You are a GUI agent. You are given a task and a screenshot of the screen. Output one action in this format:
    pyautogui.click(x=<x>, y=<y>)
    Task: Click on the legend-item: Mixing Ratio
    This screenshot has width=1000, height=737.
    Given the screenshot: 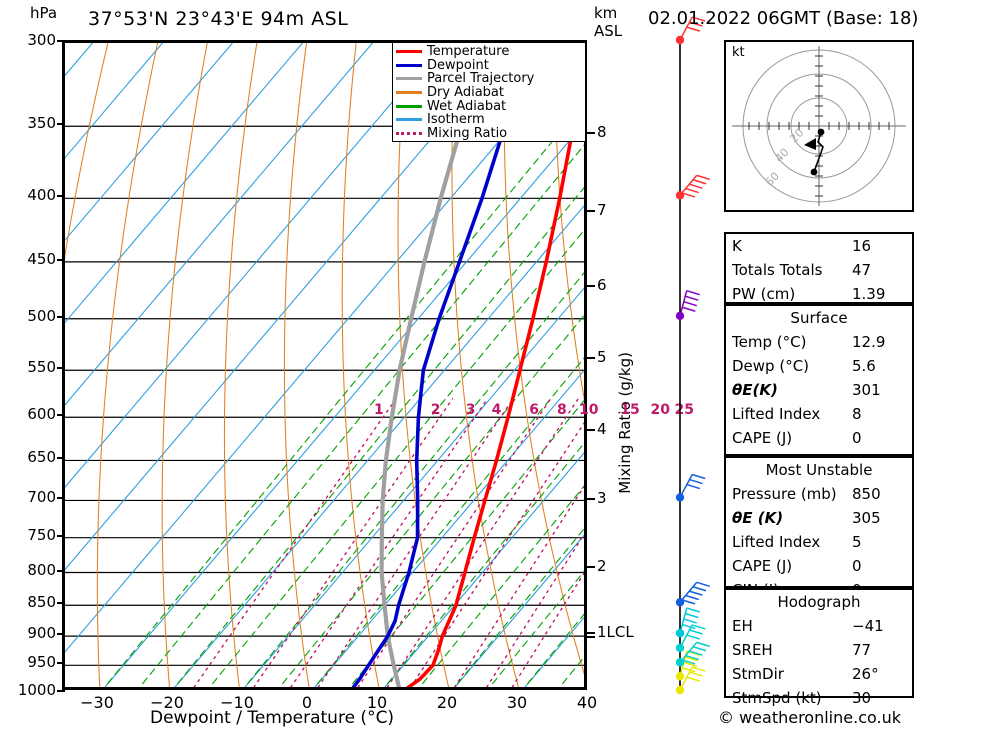 What is the action you would take?
    pyautogui.click(x=489, y=134)
    